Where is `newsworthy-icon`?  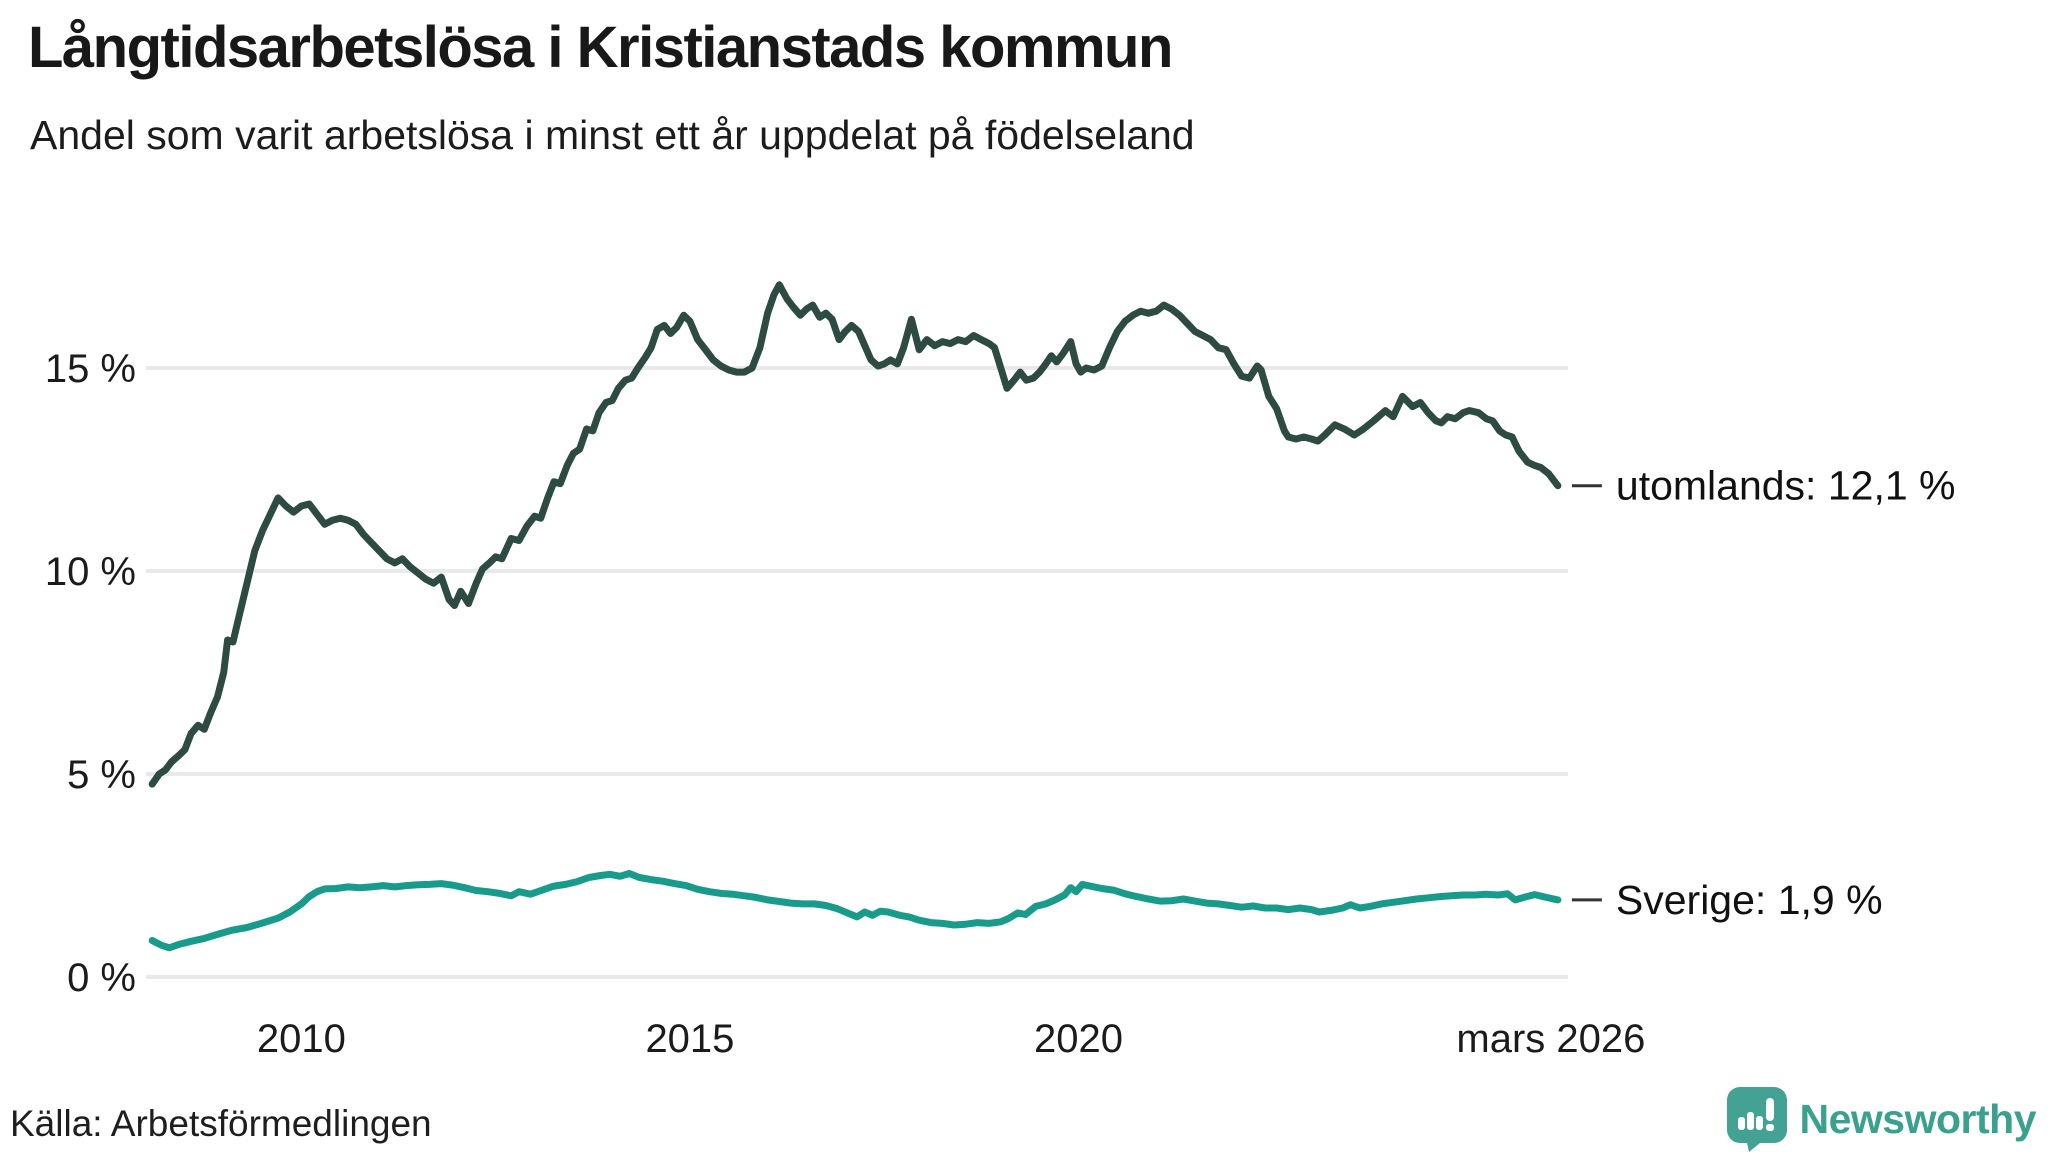 newsworthy-icon is located at coordinates (1756, 1119).